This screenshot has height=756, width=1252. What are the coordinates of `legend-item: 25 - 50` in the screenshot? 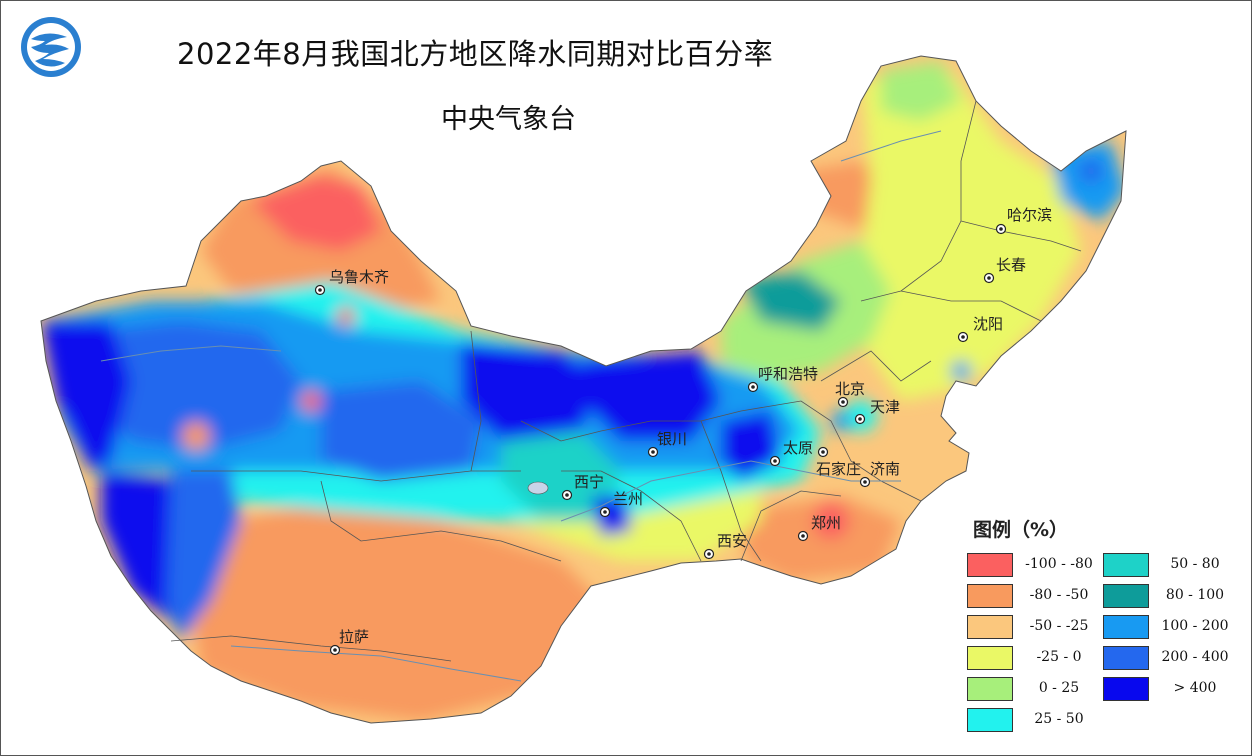 It's located at (1034, 721).